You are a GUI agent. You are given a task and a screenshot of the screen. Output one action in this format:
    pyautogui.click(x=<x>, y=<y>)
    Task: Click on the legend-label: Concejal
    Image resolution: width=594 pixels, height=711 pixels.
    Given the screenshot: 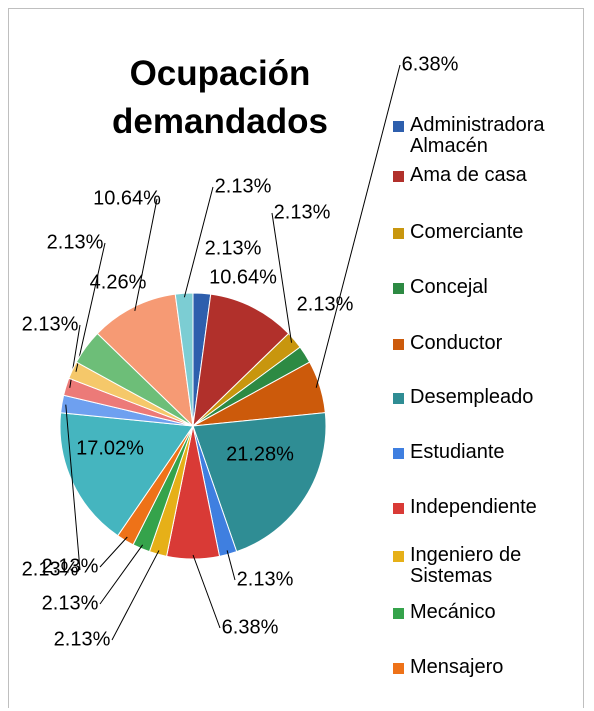 What is the action you would take?
    pyautogui.click(x=449, y=287)
    